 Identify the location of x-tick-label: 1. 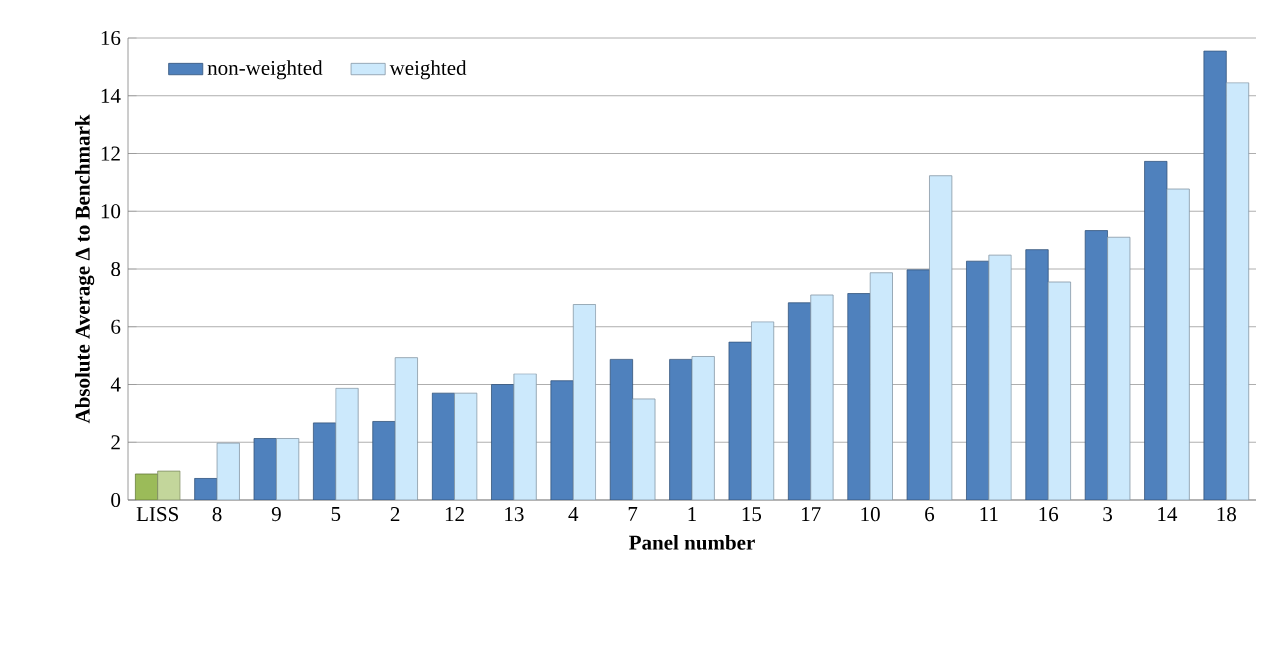
(692, 514).